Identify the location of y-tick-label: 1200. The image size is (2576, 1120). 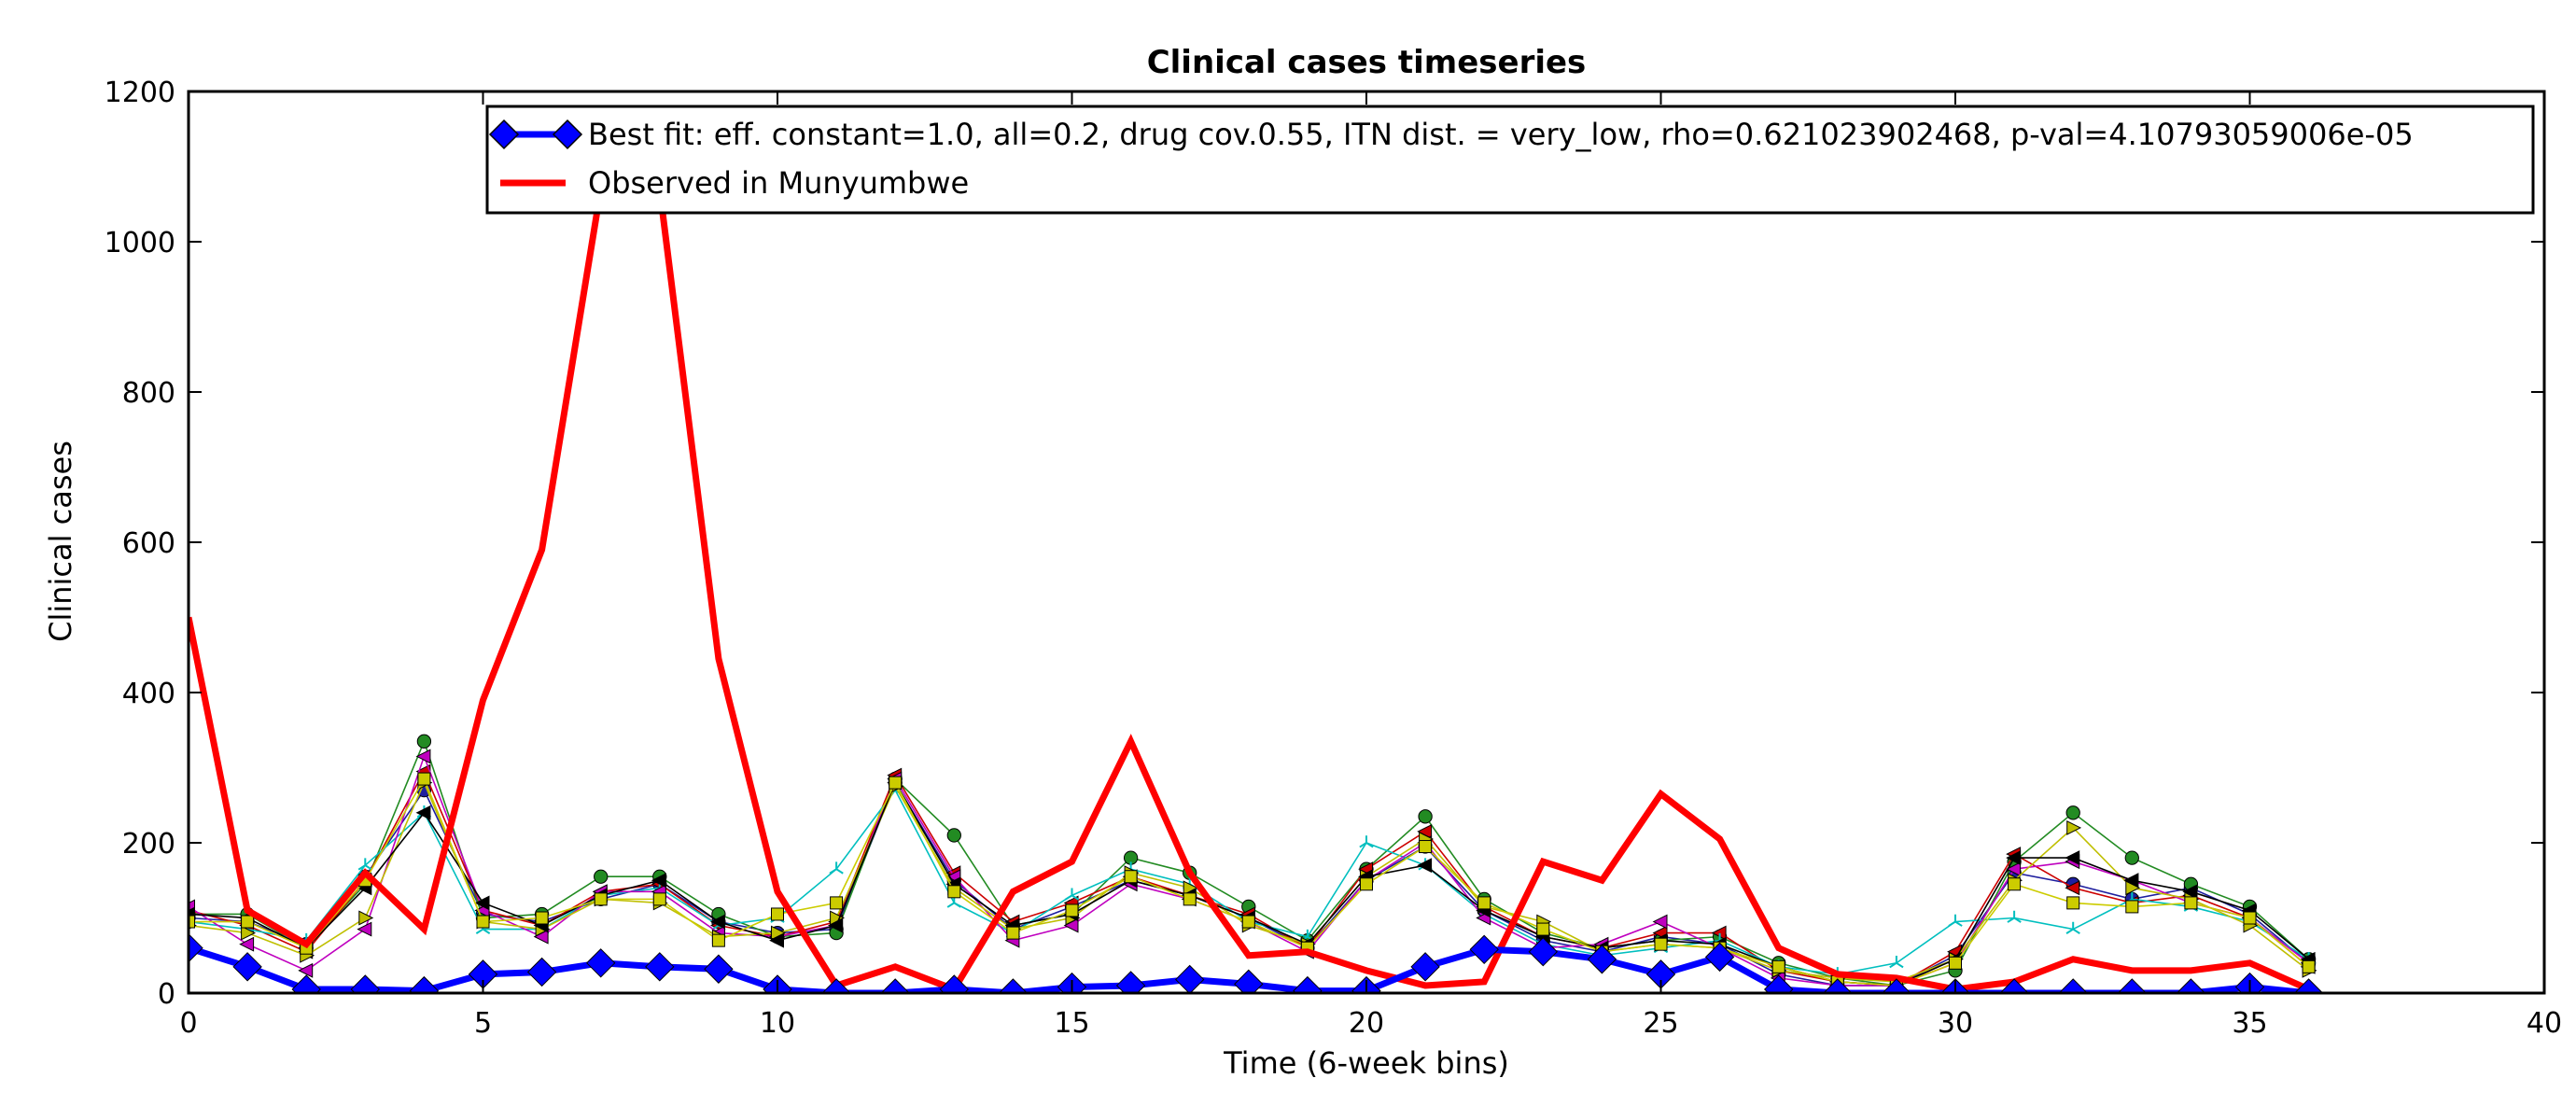
(140, 93).